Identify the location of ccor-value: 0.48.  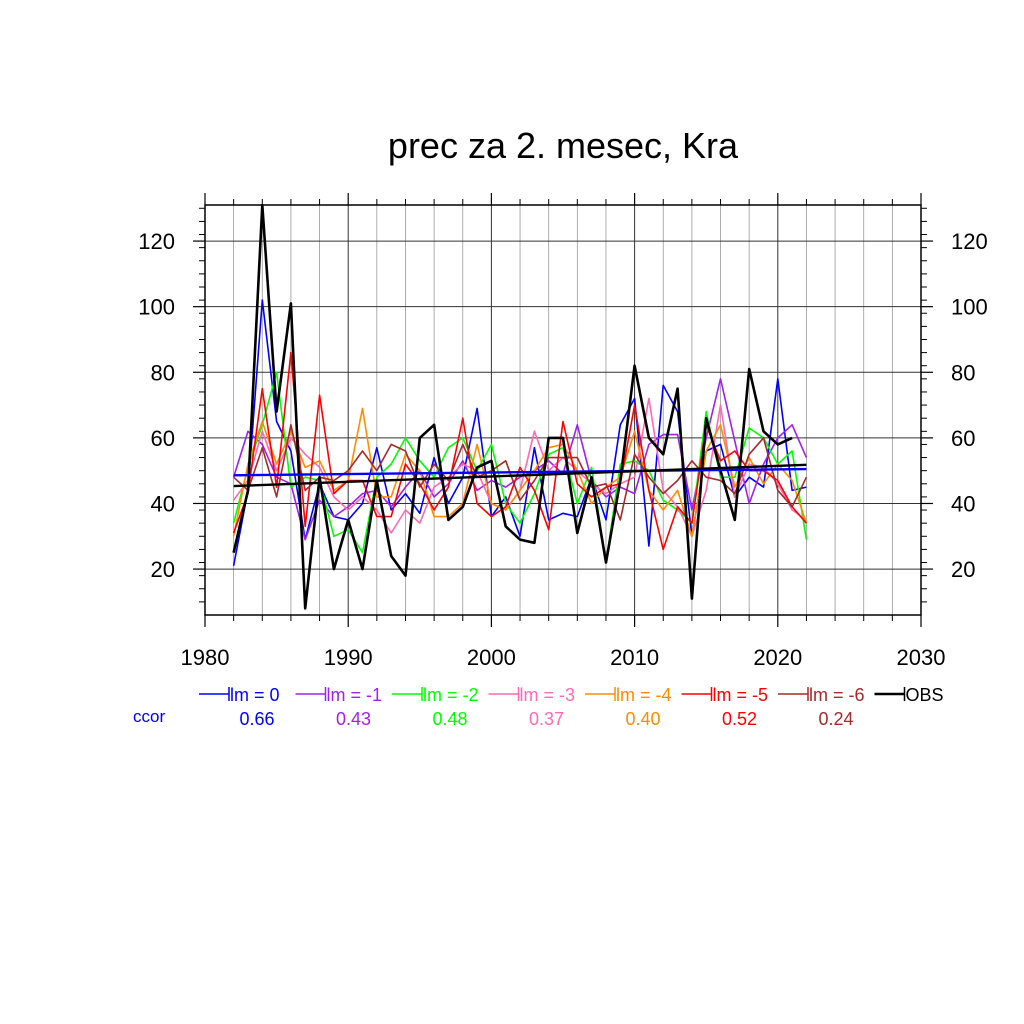
(449, 719).